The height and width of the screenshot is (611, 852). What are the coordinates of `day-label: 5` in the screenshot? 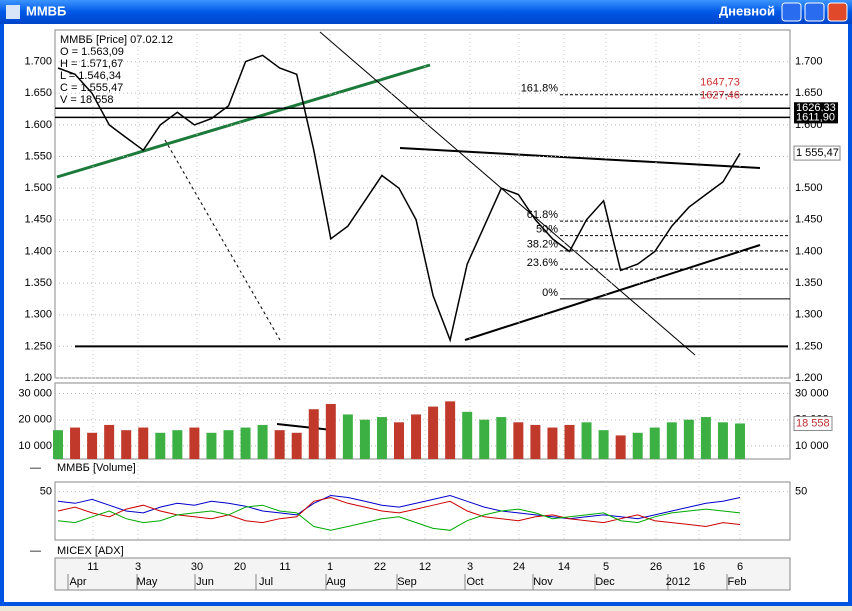 It's located at (606, 567).